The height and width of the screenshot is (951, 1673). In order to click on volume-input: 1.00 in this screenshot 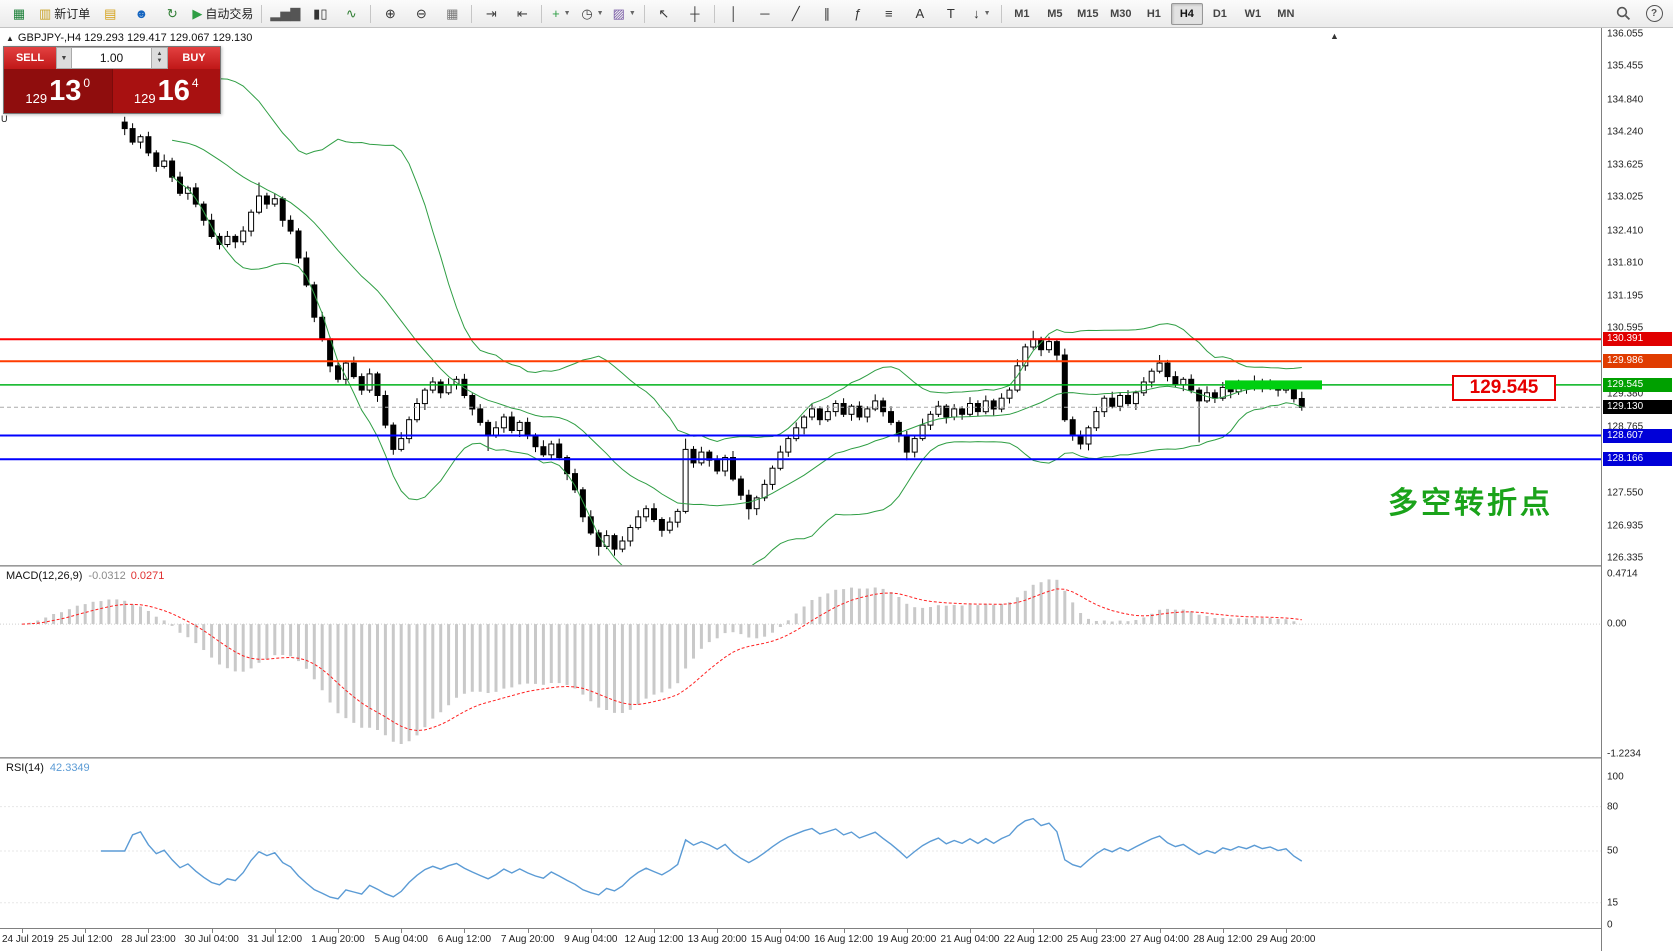, I will do `click(112, 58)`.